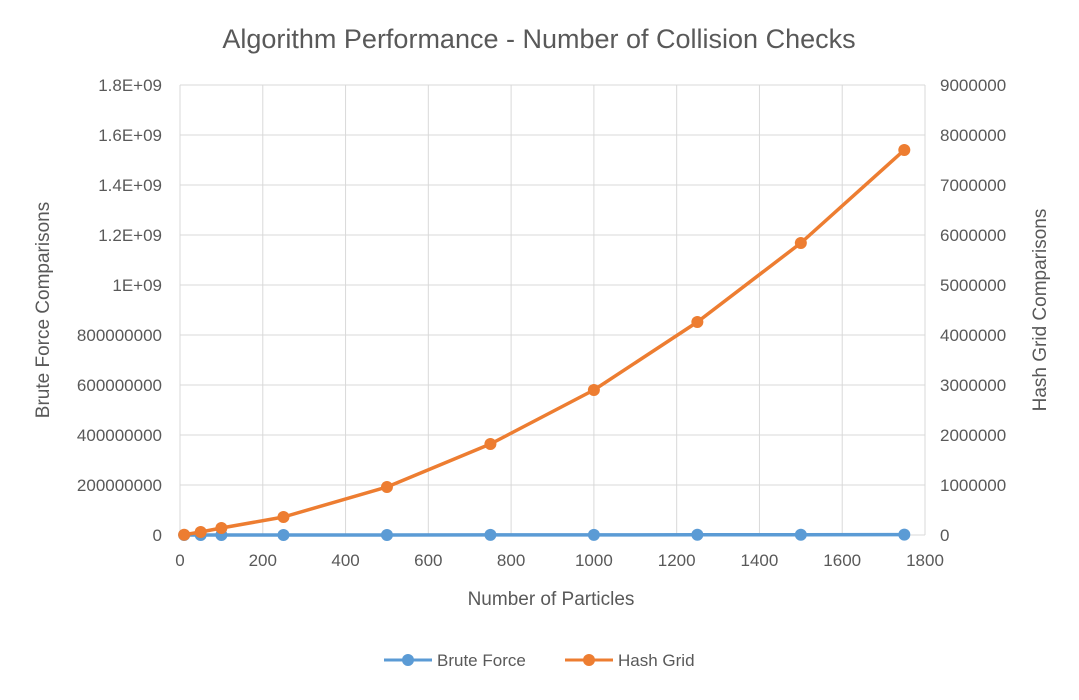 The image size is (1079, 700). Describe the element at coordinates (760, 560) in the screenshot. I see `x-tick-label: 1400` at that location.